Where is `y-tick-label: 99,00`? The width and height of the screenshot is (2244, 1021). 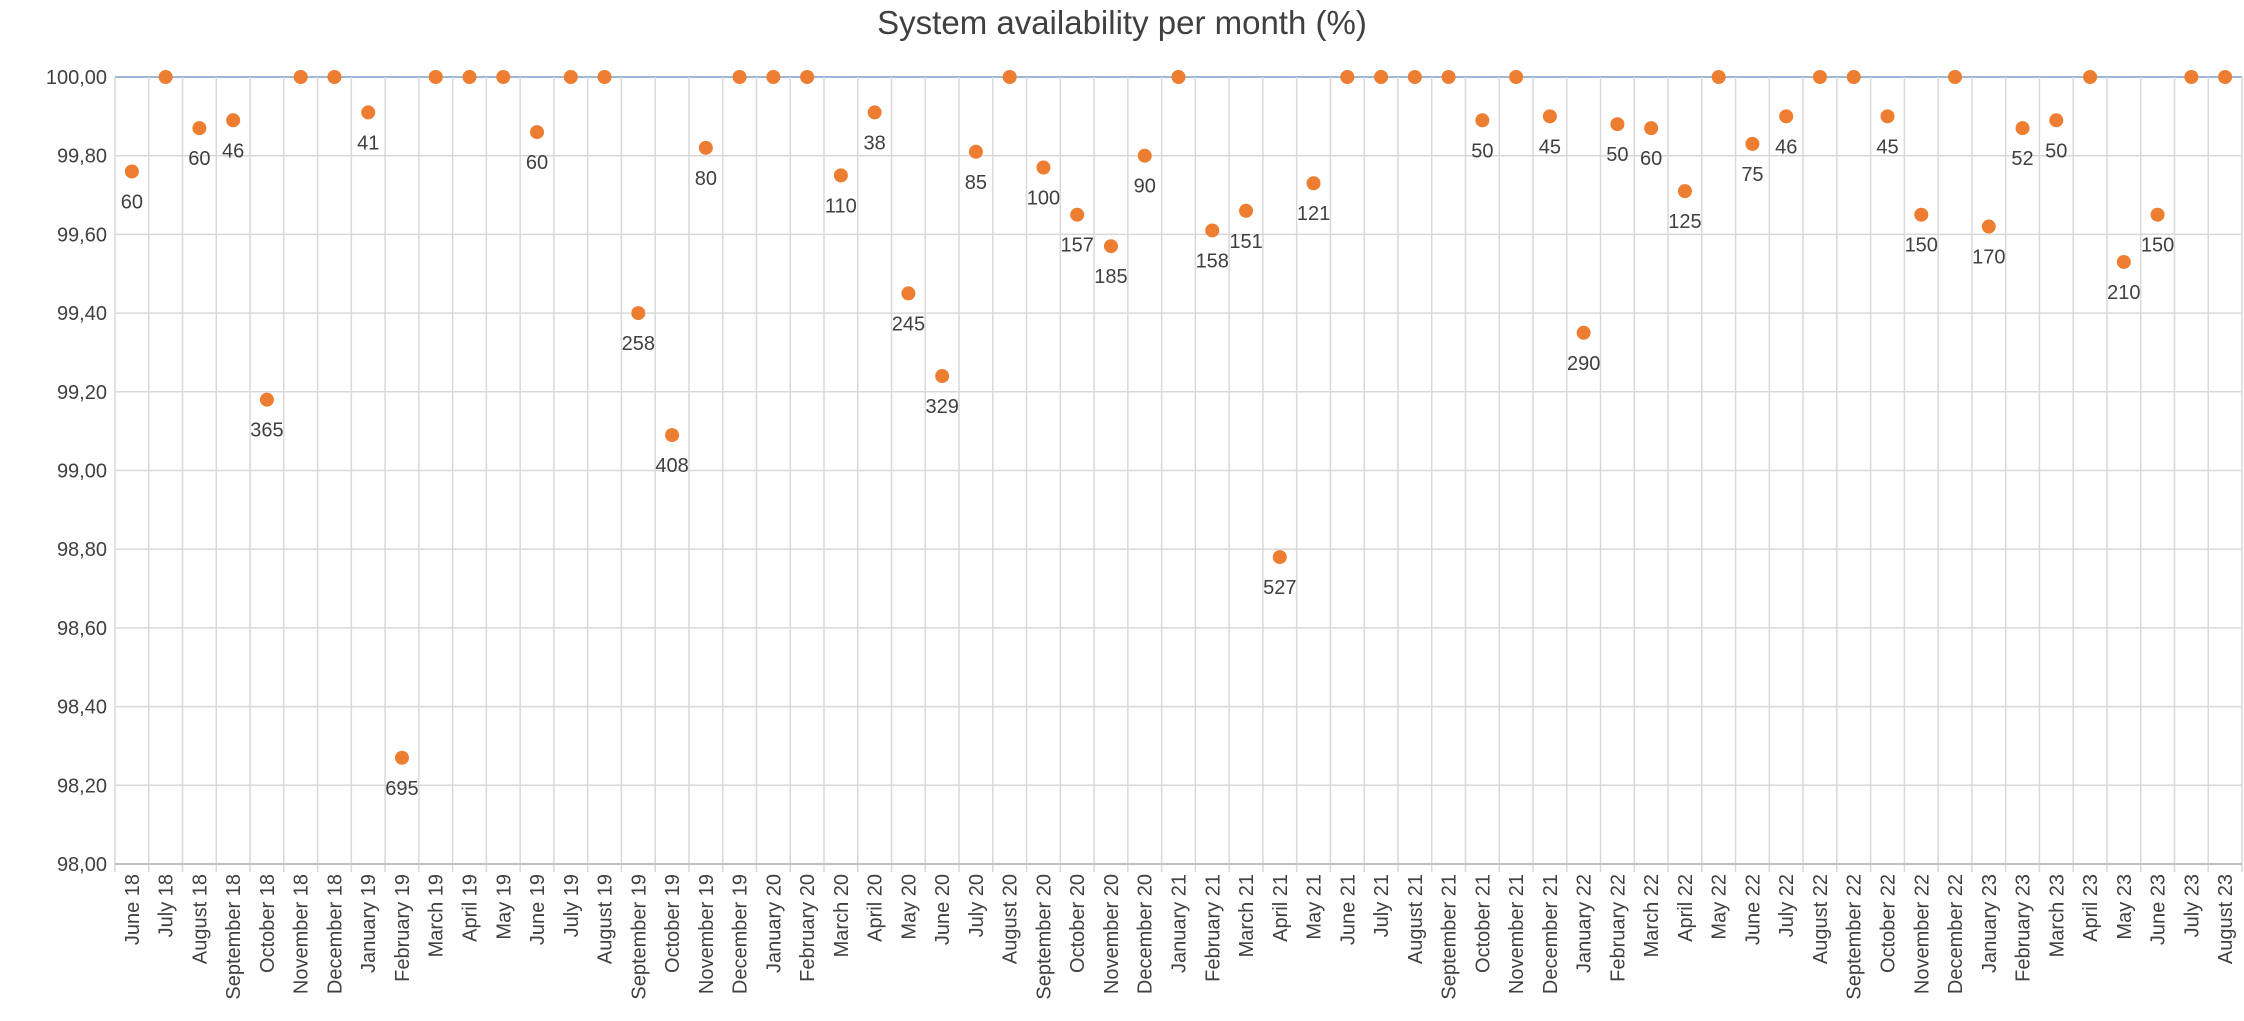 y-tick-label: 99,00 is located at coordinates (82, 472).